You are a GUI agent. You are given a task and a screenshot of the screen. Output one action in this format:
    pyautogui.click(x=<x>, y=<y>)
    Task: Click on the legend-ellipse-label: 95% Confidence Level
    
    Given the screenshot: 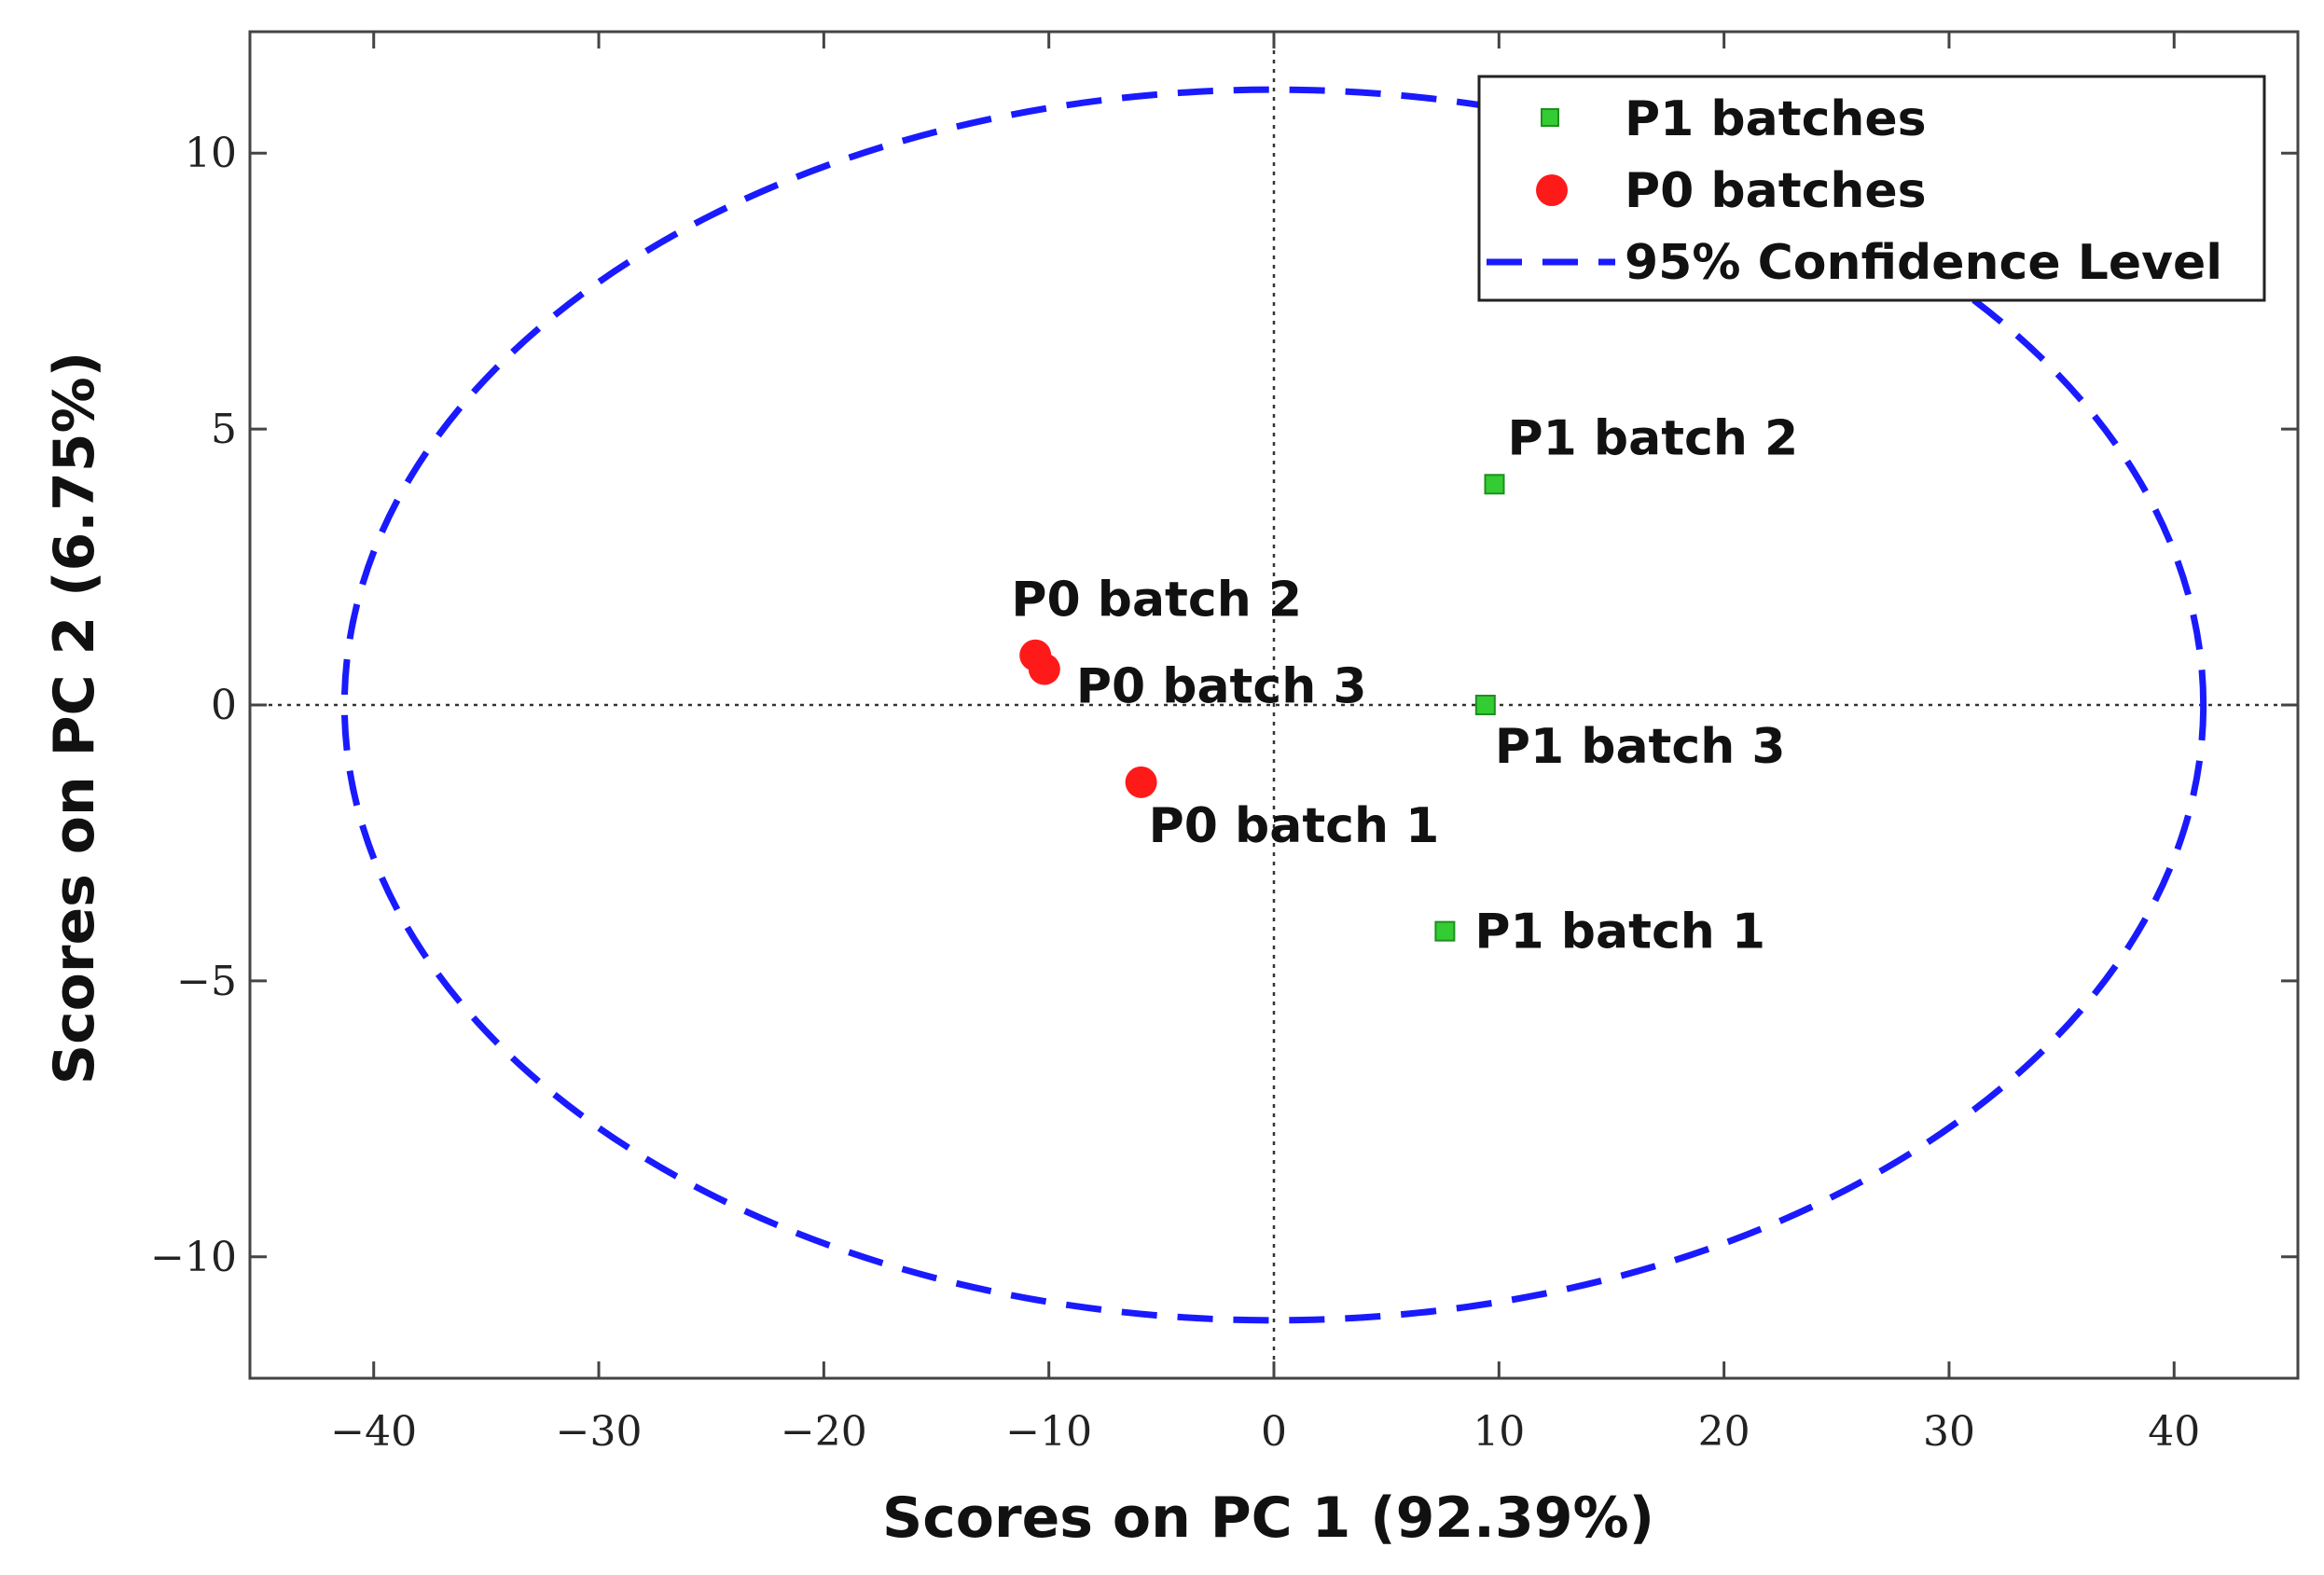 What is the action you would take?
    pyautogui.click(x=1923, y=263)
    